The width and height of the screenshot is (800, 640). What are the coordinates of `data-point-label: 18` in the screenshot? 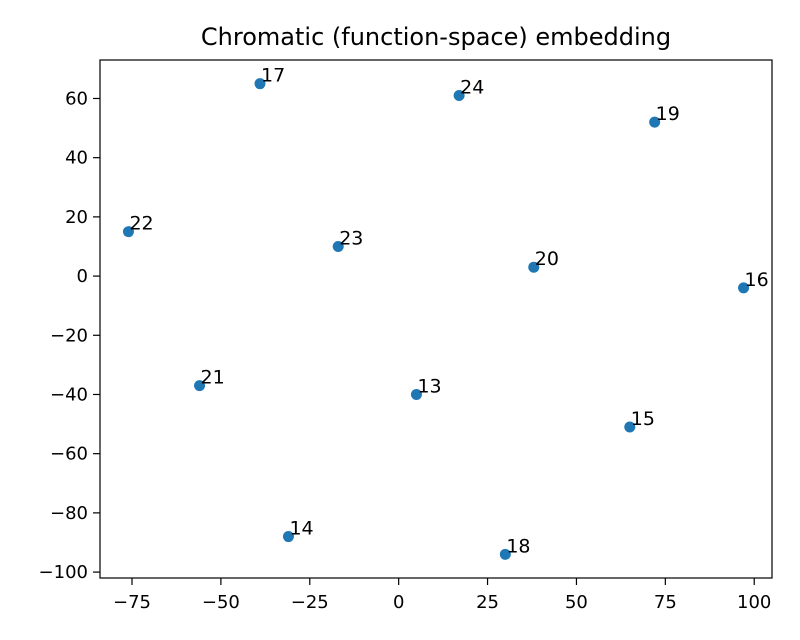 It's located at (518, 546).